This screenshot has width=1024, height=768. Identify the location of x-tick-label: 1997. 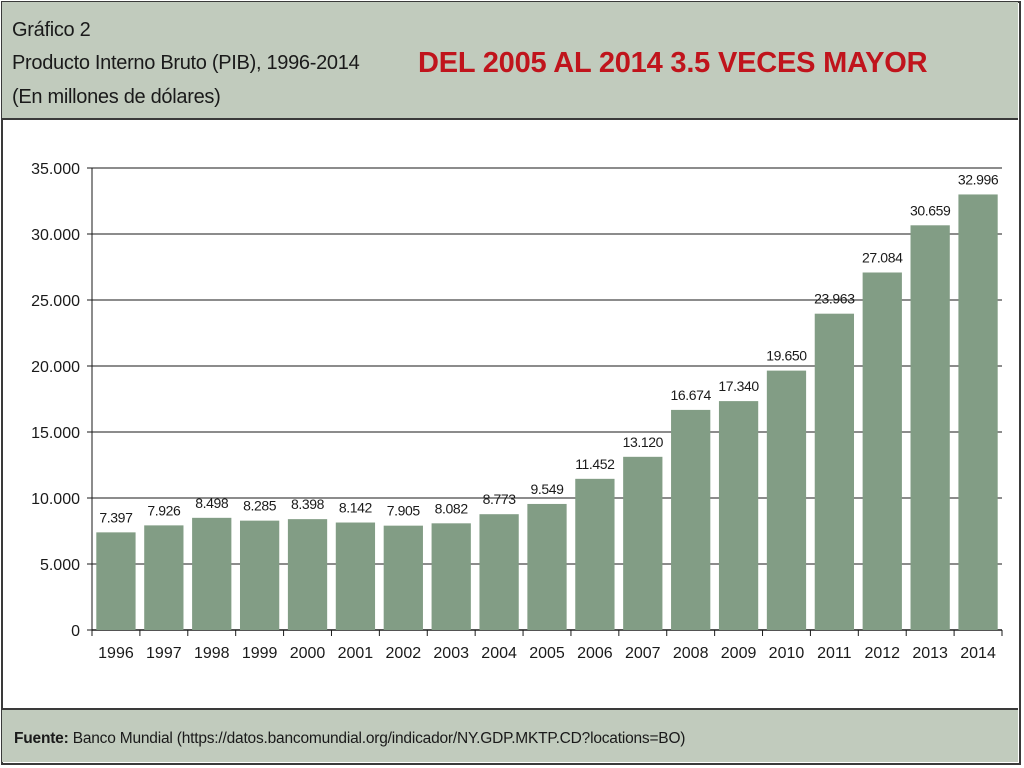
(164, 653).